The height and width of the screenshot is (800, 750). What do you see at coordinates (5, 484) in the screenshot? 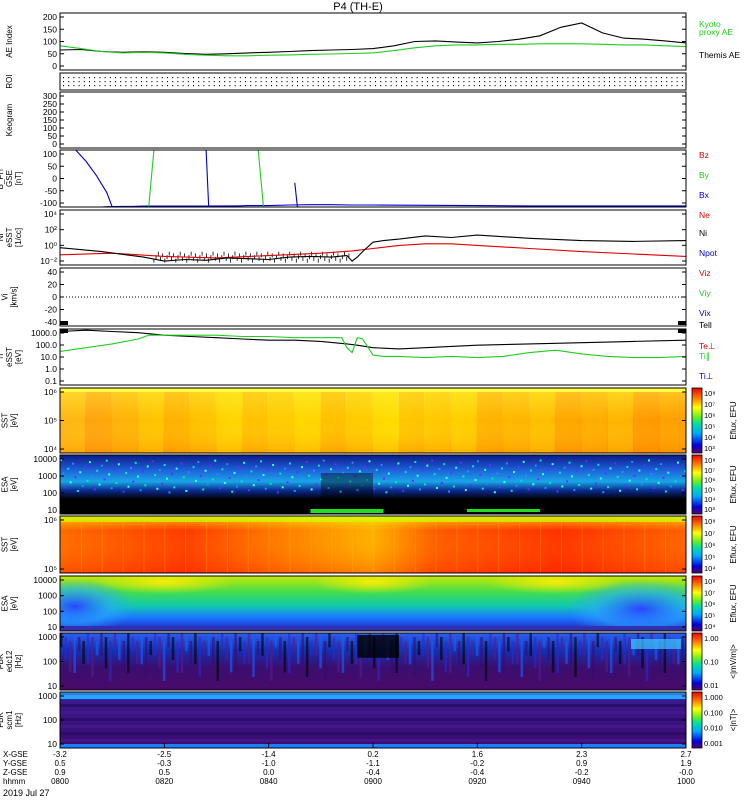
I see `svg-text: ESA` at bounding box center [5, 484].